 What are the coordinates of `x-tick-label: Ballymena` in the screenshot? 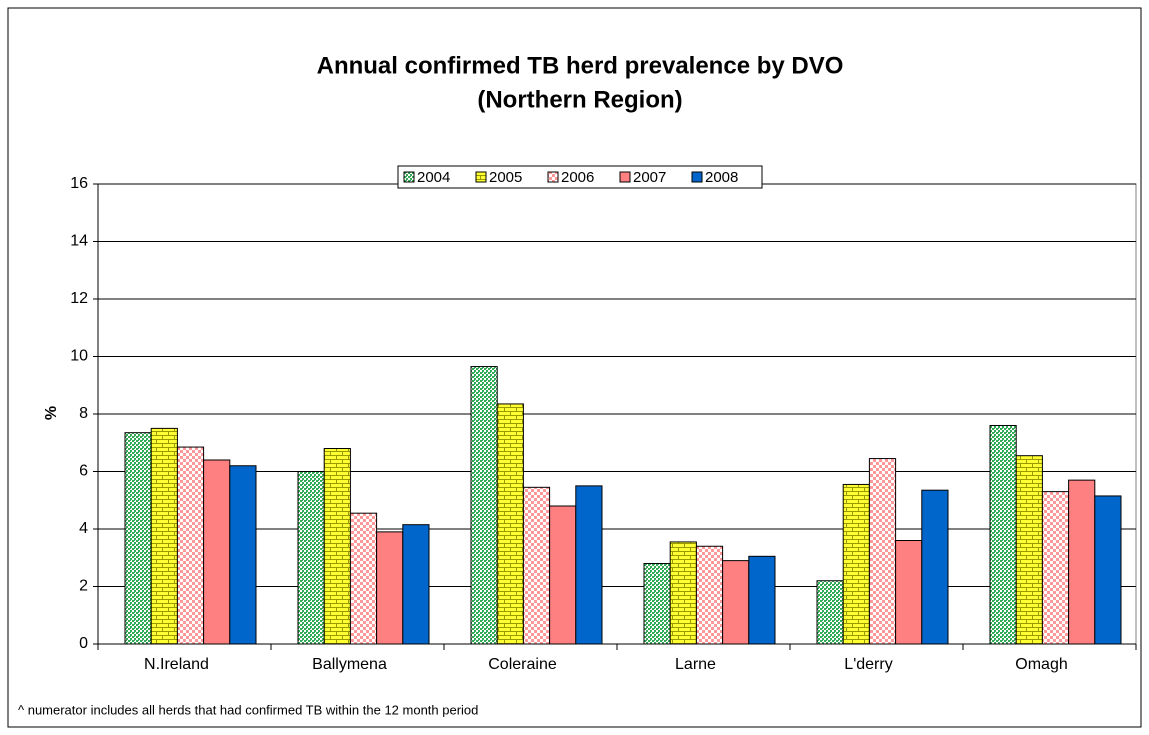 It's located at (349, 664).